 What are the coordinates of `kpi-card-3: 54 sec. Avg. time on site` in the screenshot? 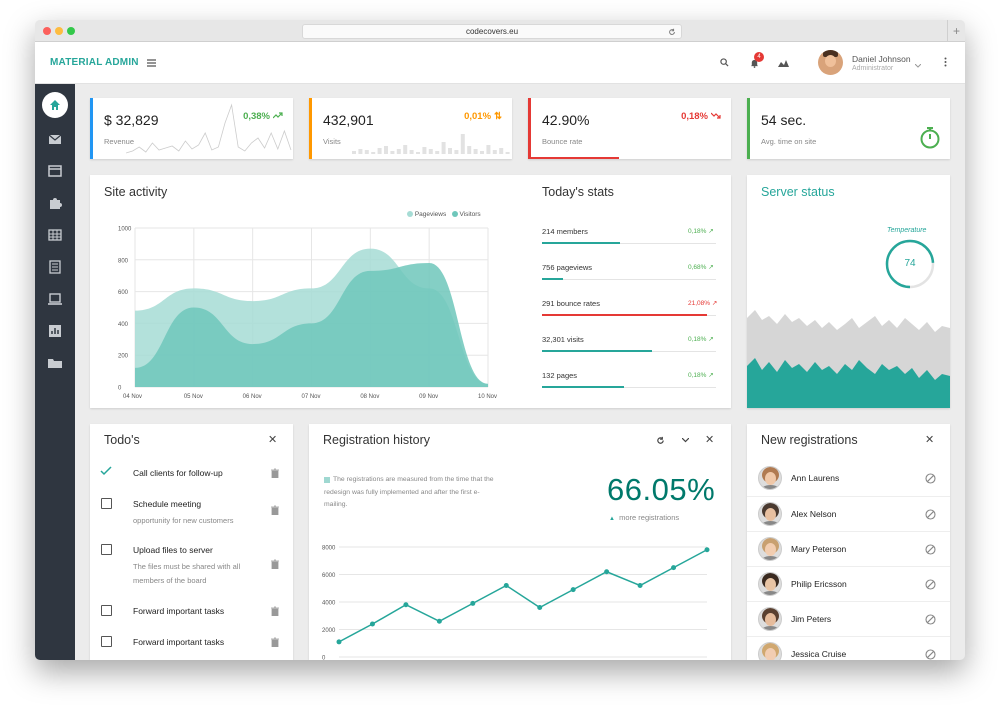 It's located at (848, 128).